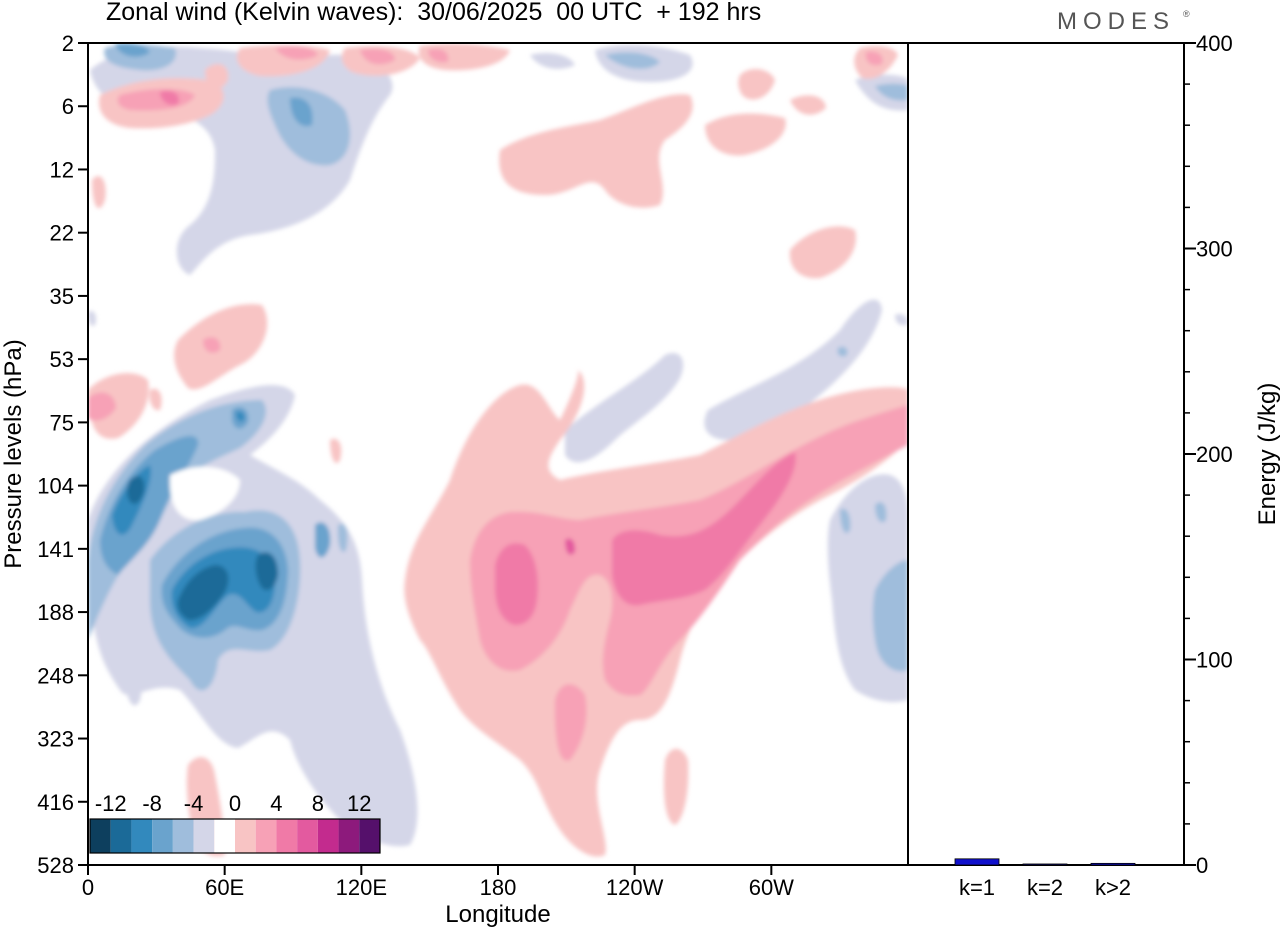 The image size is (1280, 930). What do you see at coordinates (822, 252) in the screenshot?
I see `contour-pink-mid-r` at bounding box center [822, 252].